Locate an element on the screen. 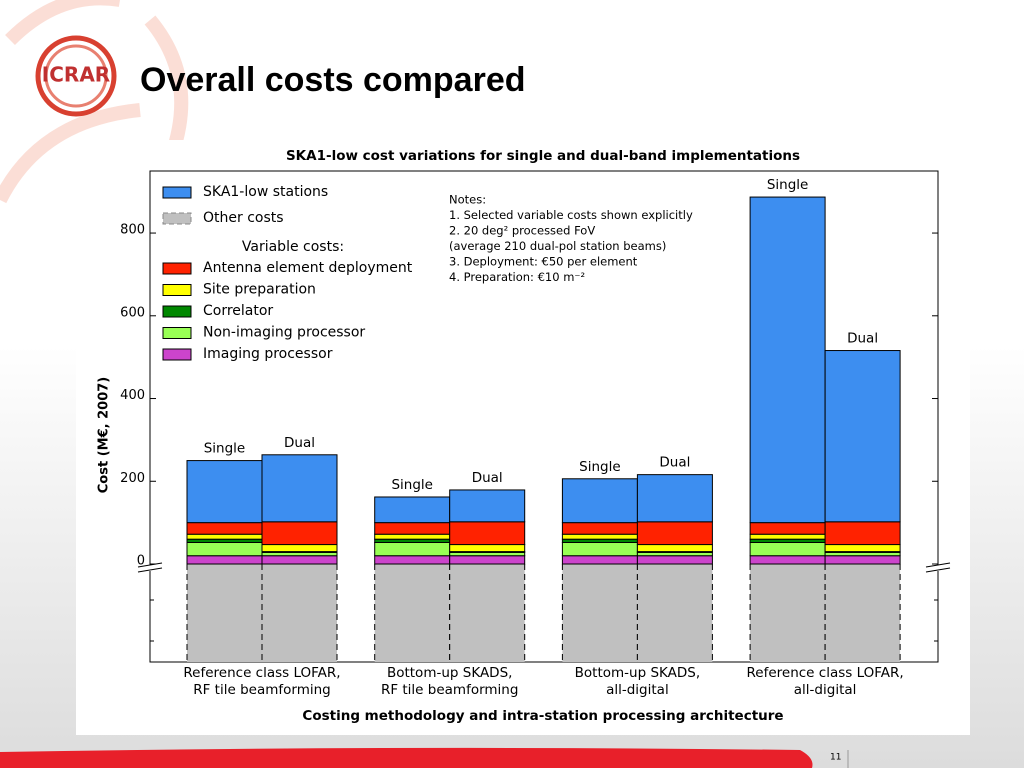  y-tick-label: 0 is located at coordinates (141, 561).